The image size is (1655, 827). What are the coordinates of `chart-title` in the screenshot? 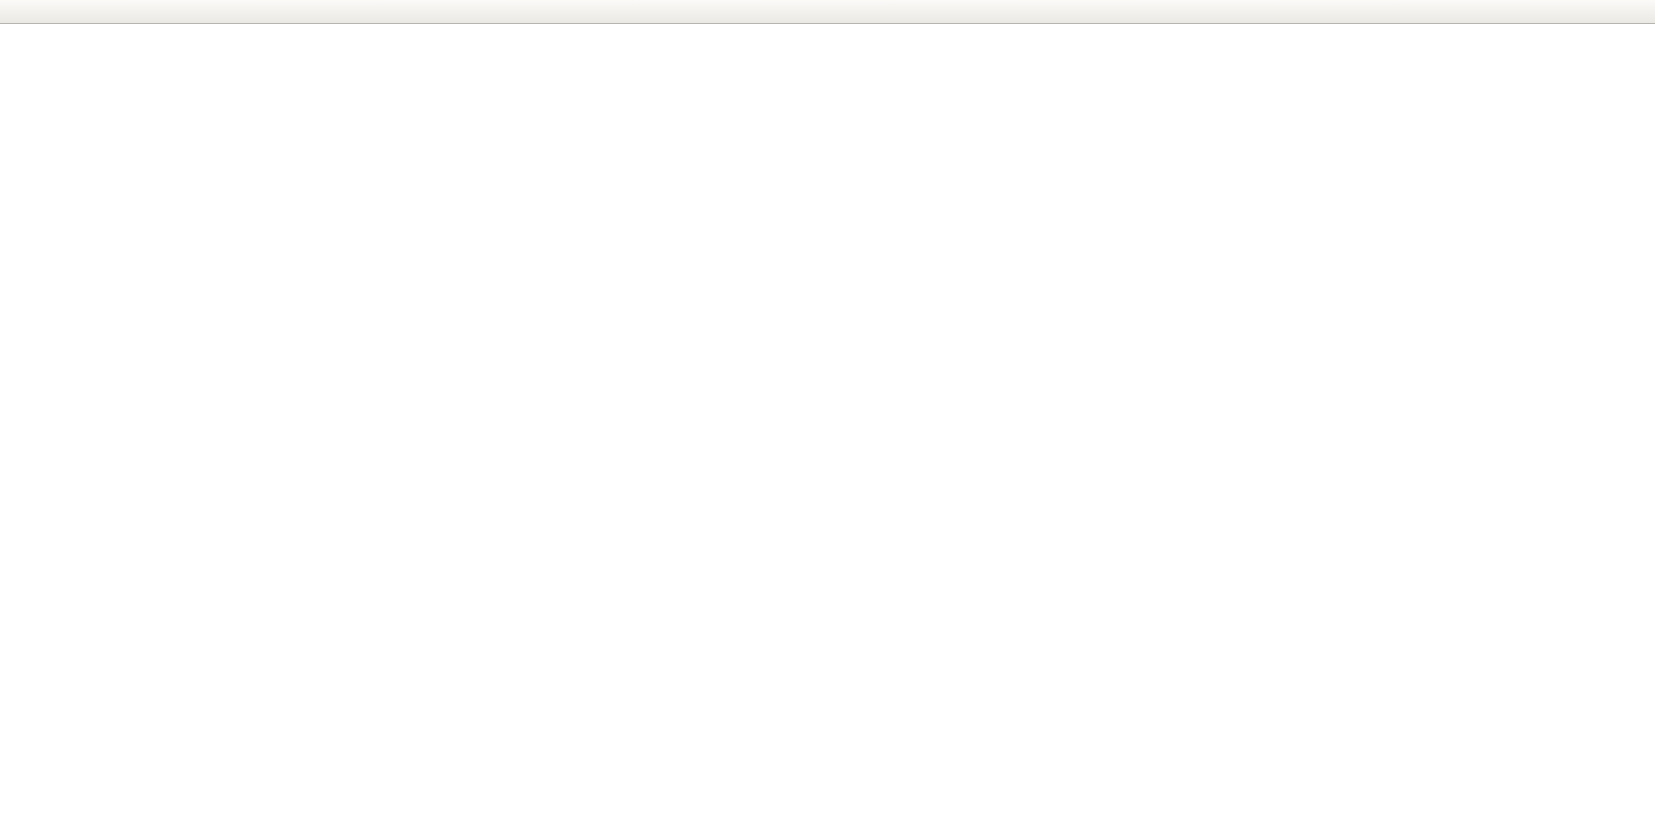 It's located at (12, 34).